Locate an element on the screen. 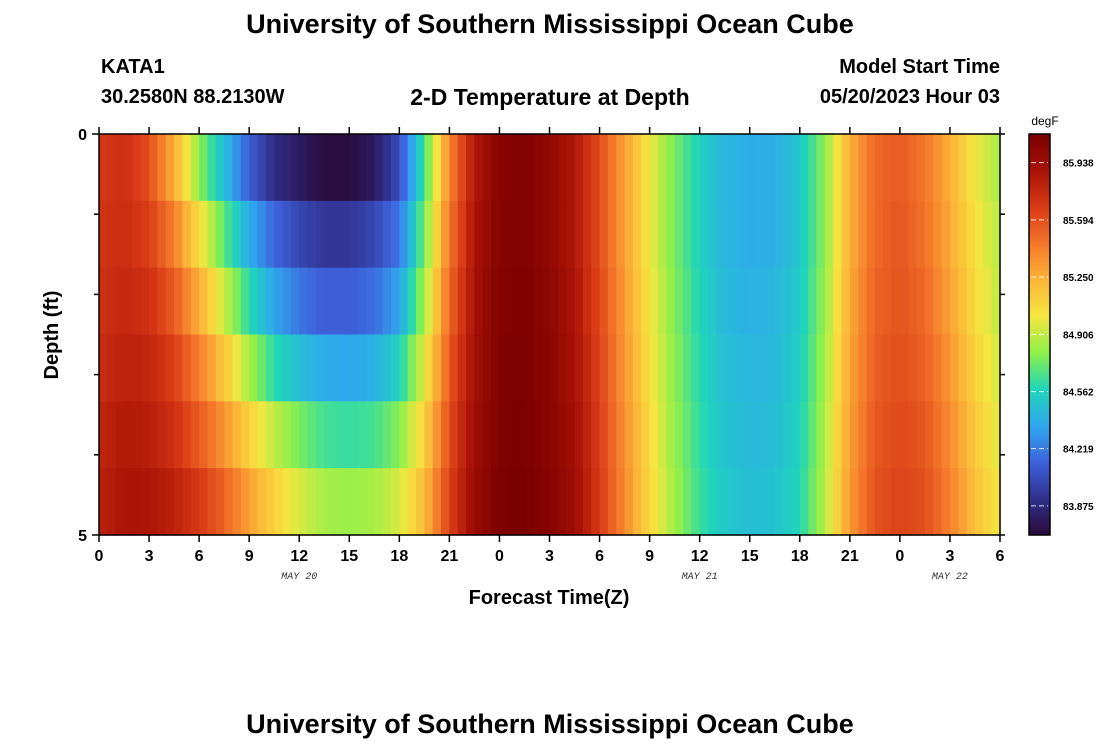  x-tick-label: 6 is located at coordinates (1000, 556).